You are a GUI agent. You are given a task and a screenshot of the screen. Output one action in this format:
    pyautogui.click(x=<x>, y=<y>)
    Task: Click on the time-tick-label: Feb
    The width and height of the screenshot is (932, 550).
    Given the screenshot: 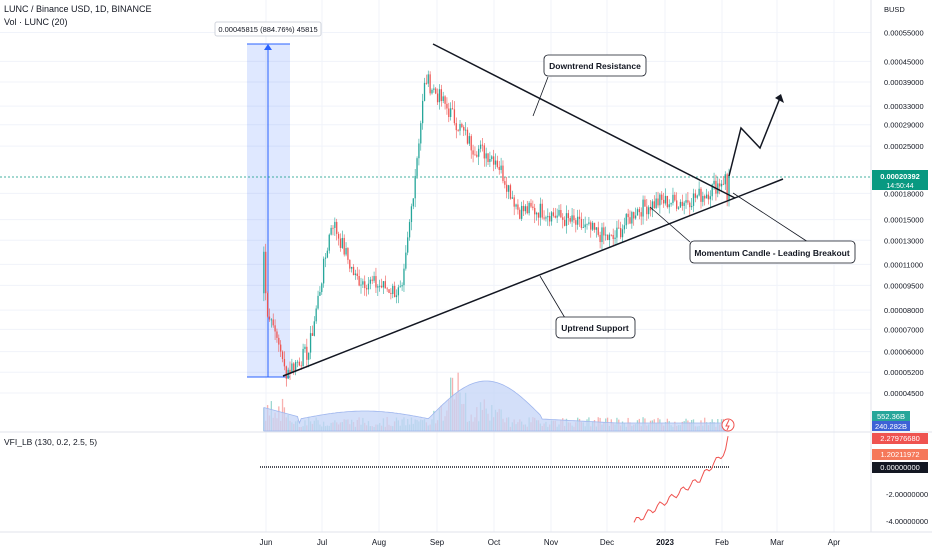 What is the action you would take?
    pyautogui.click(x=722, y=542)
    